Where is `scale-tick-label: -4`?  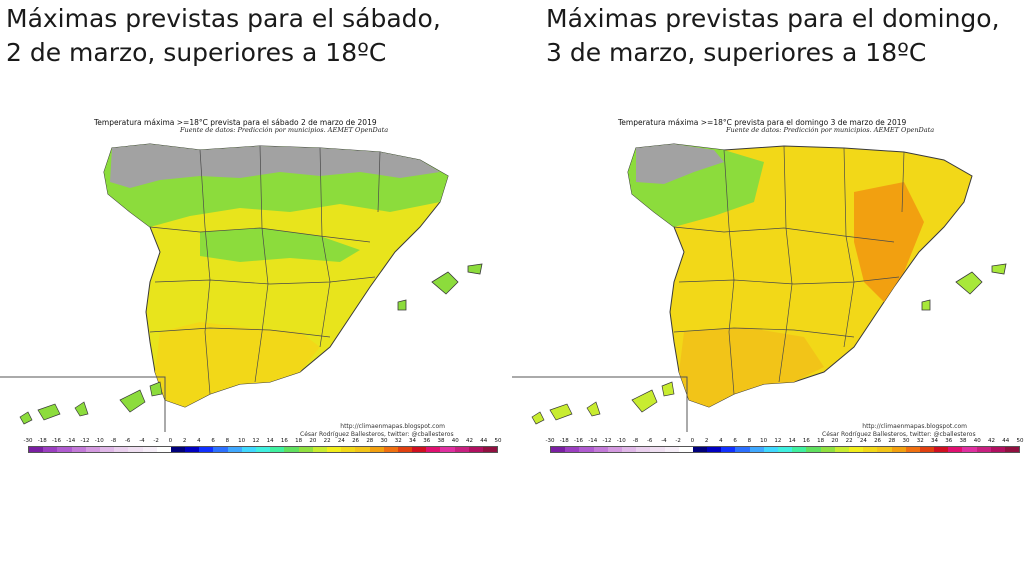
scale-tick-label: -4 is located at coordinates (142, 441).